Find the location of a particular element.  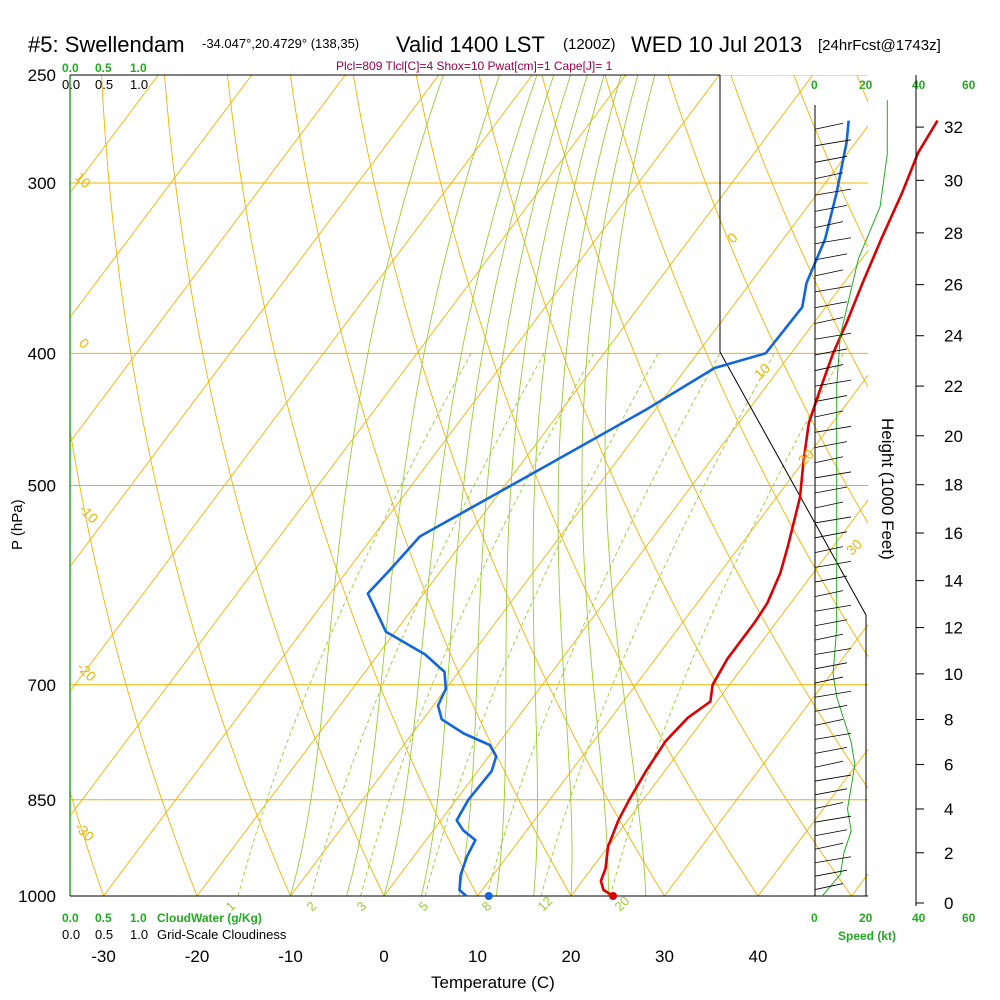

p-tick-label-850: 850 is located at coordinates (42, 800).